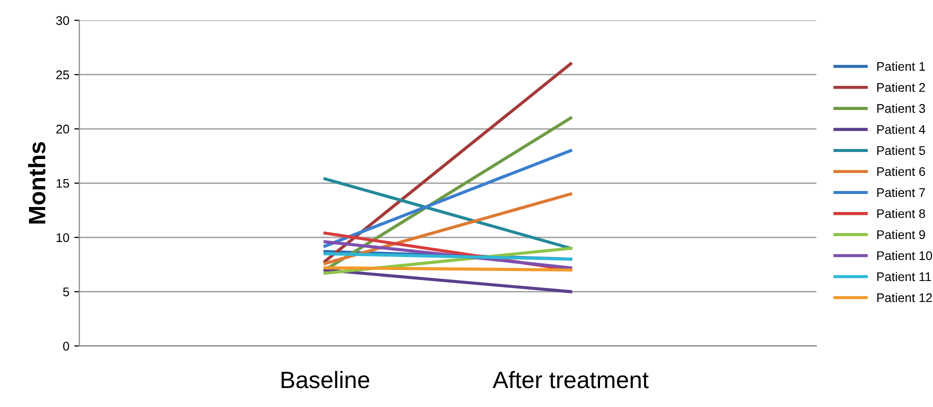  Describe the element at coordinates (904, 277) in the screenshot. I see `legend-label: Patient 11` at that location.